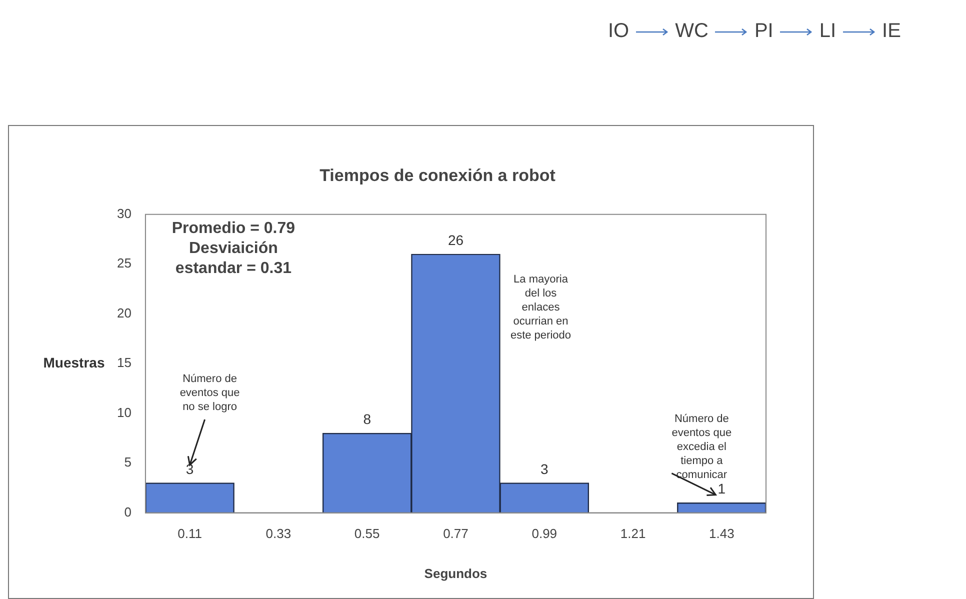  What do you see at coordinates (721, 534) in the screenshot?
I see `x-tick-label: 1.43` at bounding box center [721, 534].